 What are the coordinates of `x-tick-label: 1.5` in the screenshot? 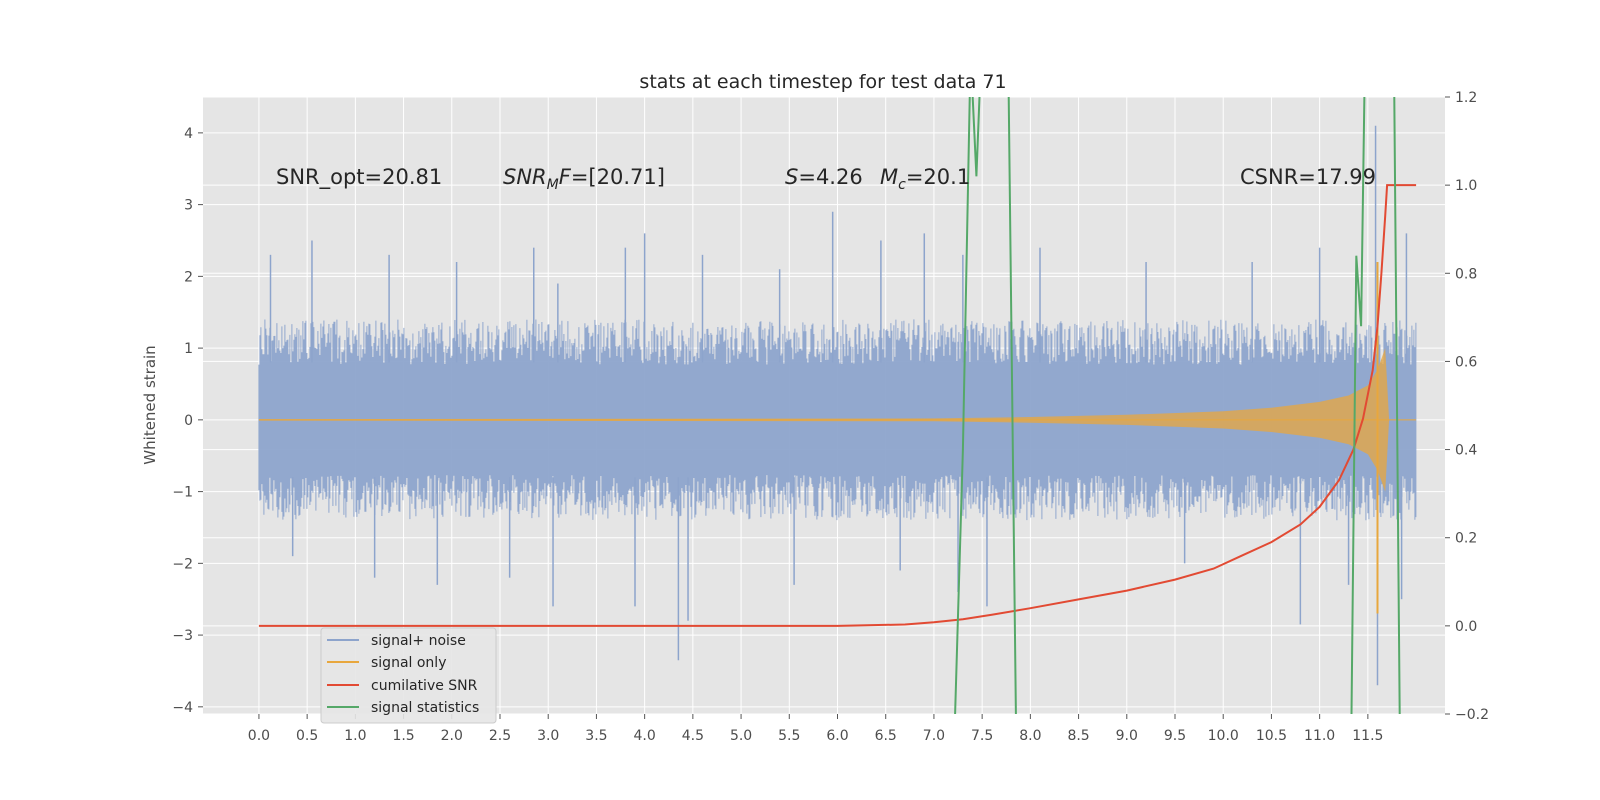 It's located at (403, 736).